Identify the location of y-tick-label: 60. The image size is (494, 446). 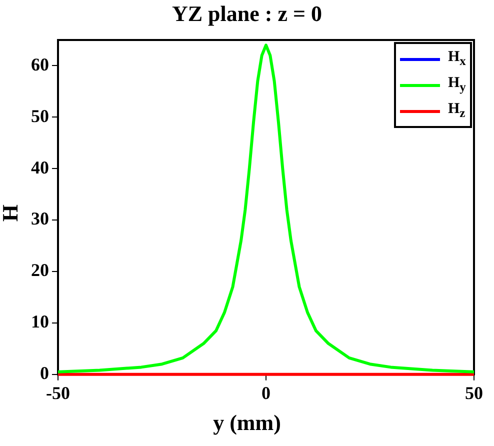
(40, 64).